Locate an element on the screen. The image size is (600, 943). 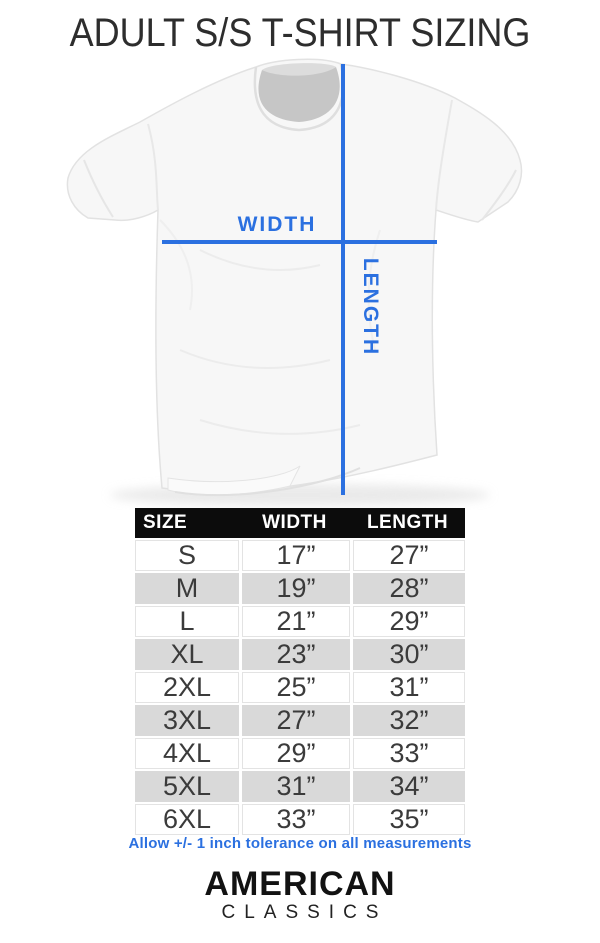
cell-length: 31” is located at coordinates (409, 687).